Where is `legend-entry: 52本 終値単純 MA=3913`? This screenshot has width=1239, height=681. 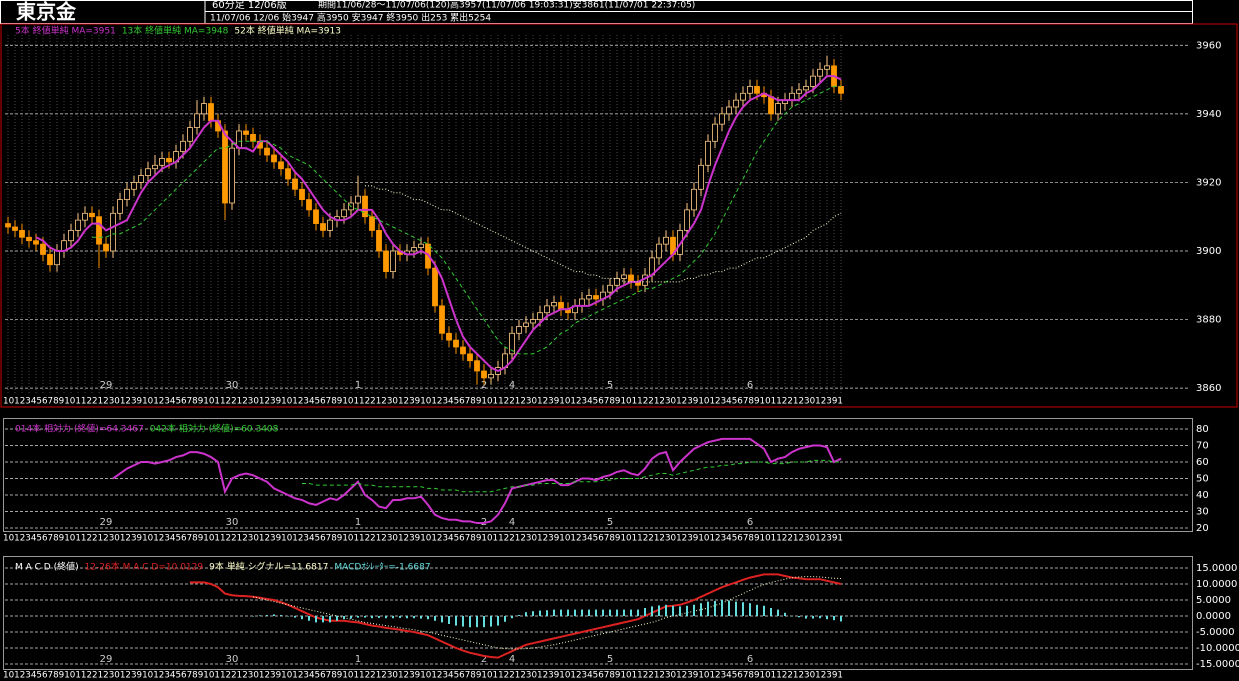 legend-entry: 52本 終値単純 MA=3913 is located at coordinates (287, 31).